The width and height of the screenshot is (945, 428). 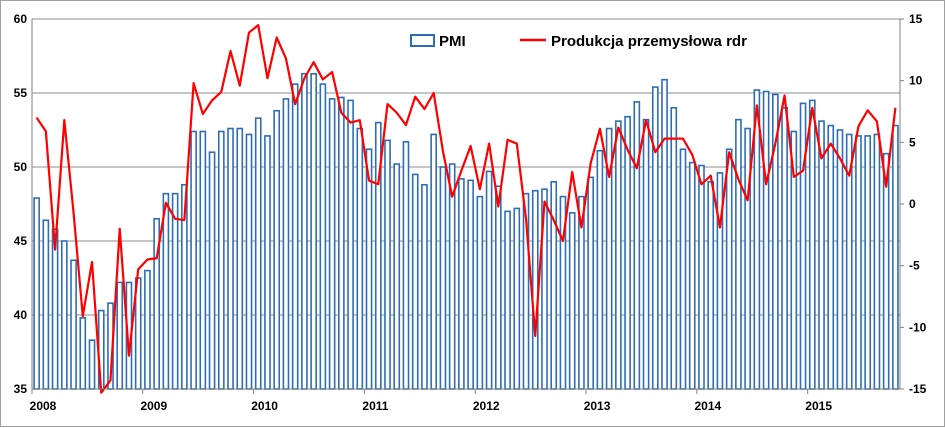 What do you see at coordinates (21, 19) in the screenshot?
I see `left-tick-label: 60` at bounding box center [21, 19].